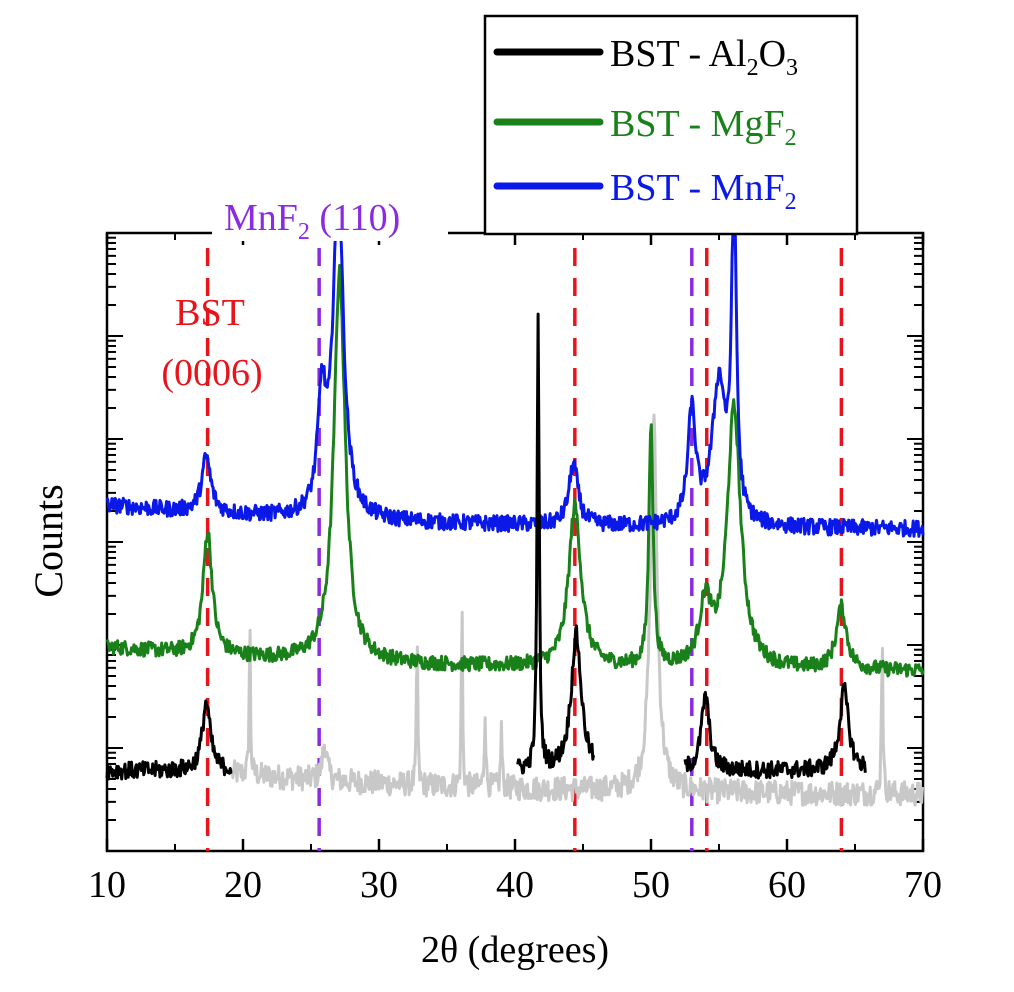 This screenshot has height=992, width=1014. What do you see at coordinates (703, 191) in the screenshot?
I see `legend-label-mnf2: BST - MnF2` at bounding box center [703, 191].